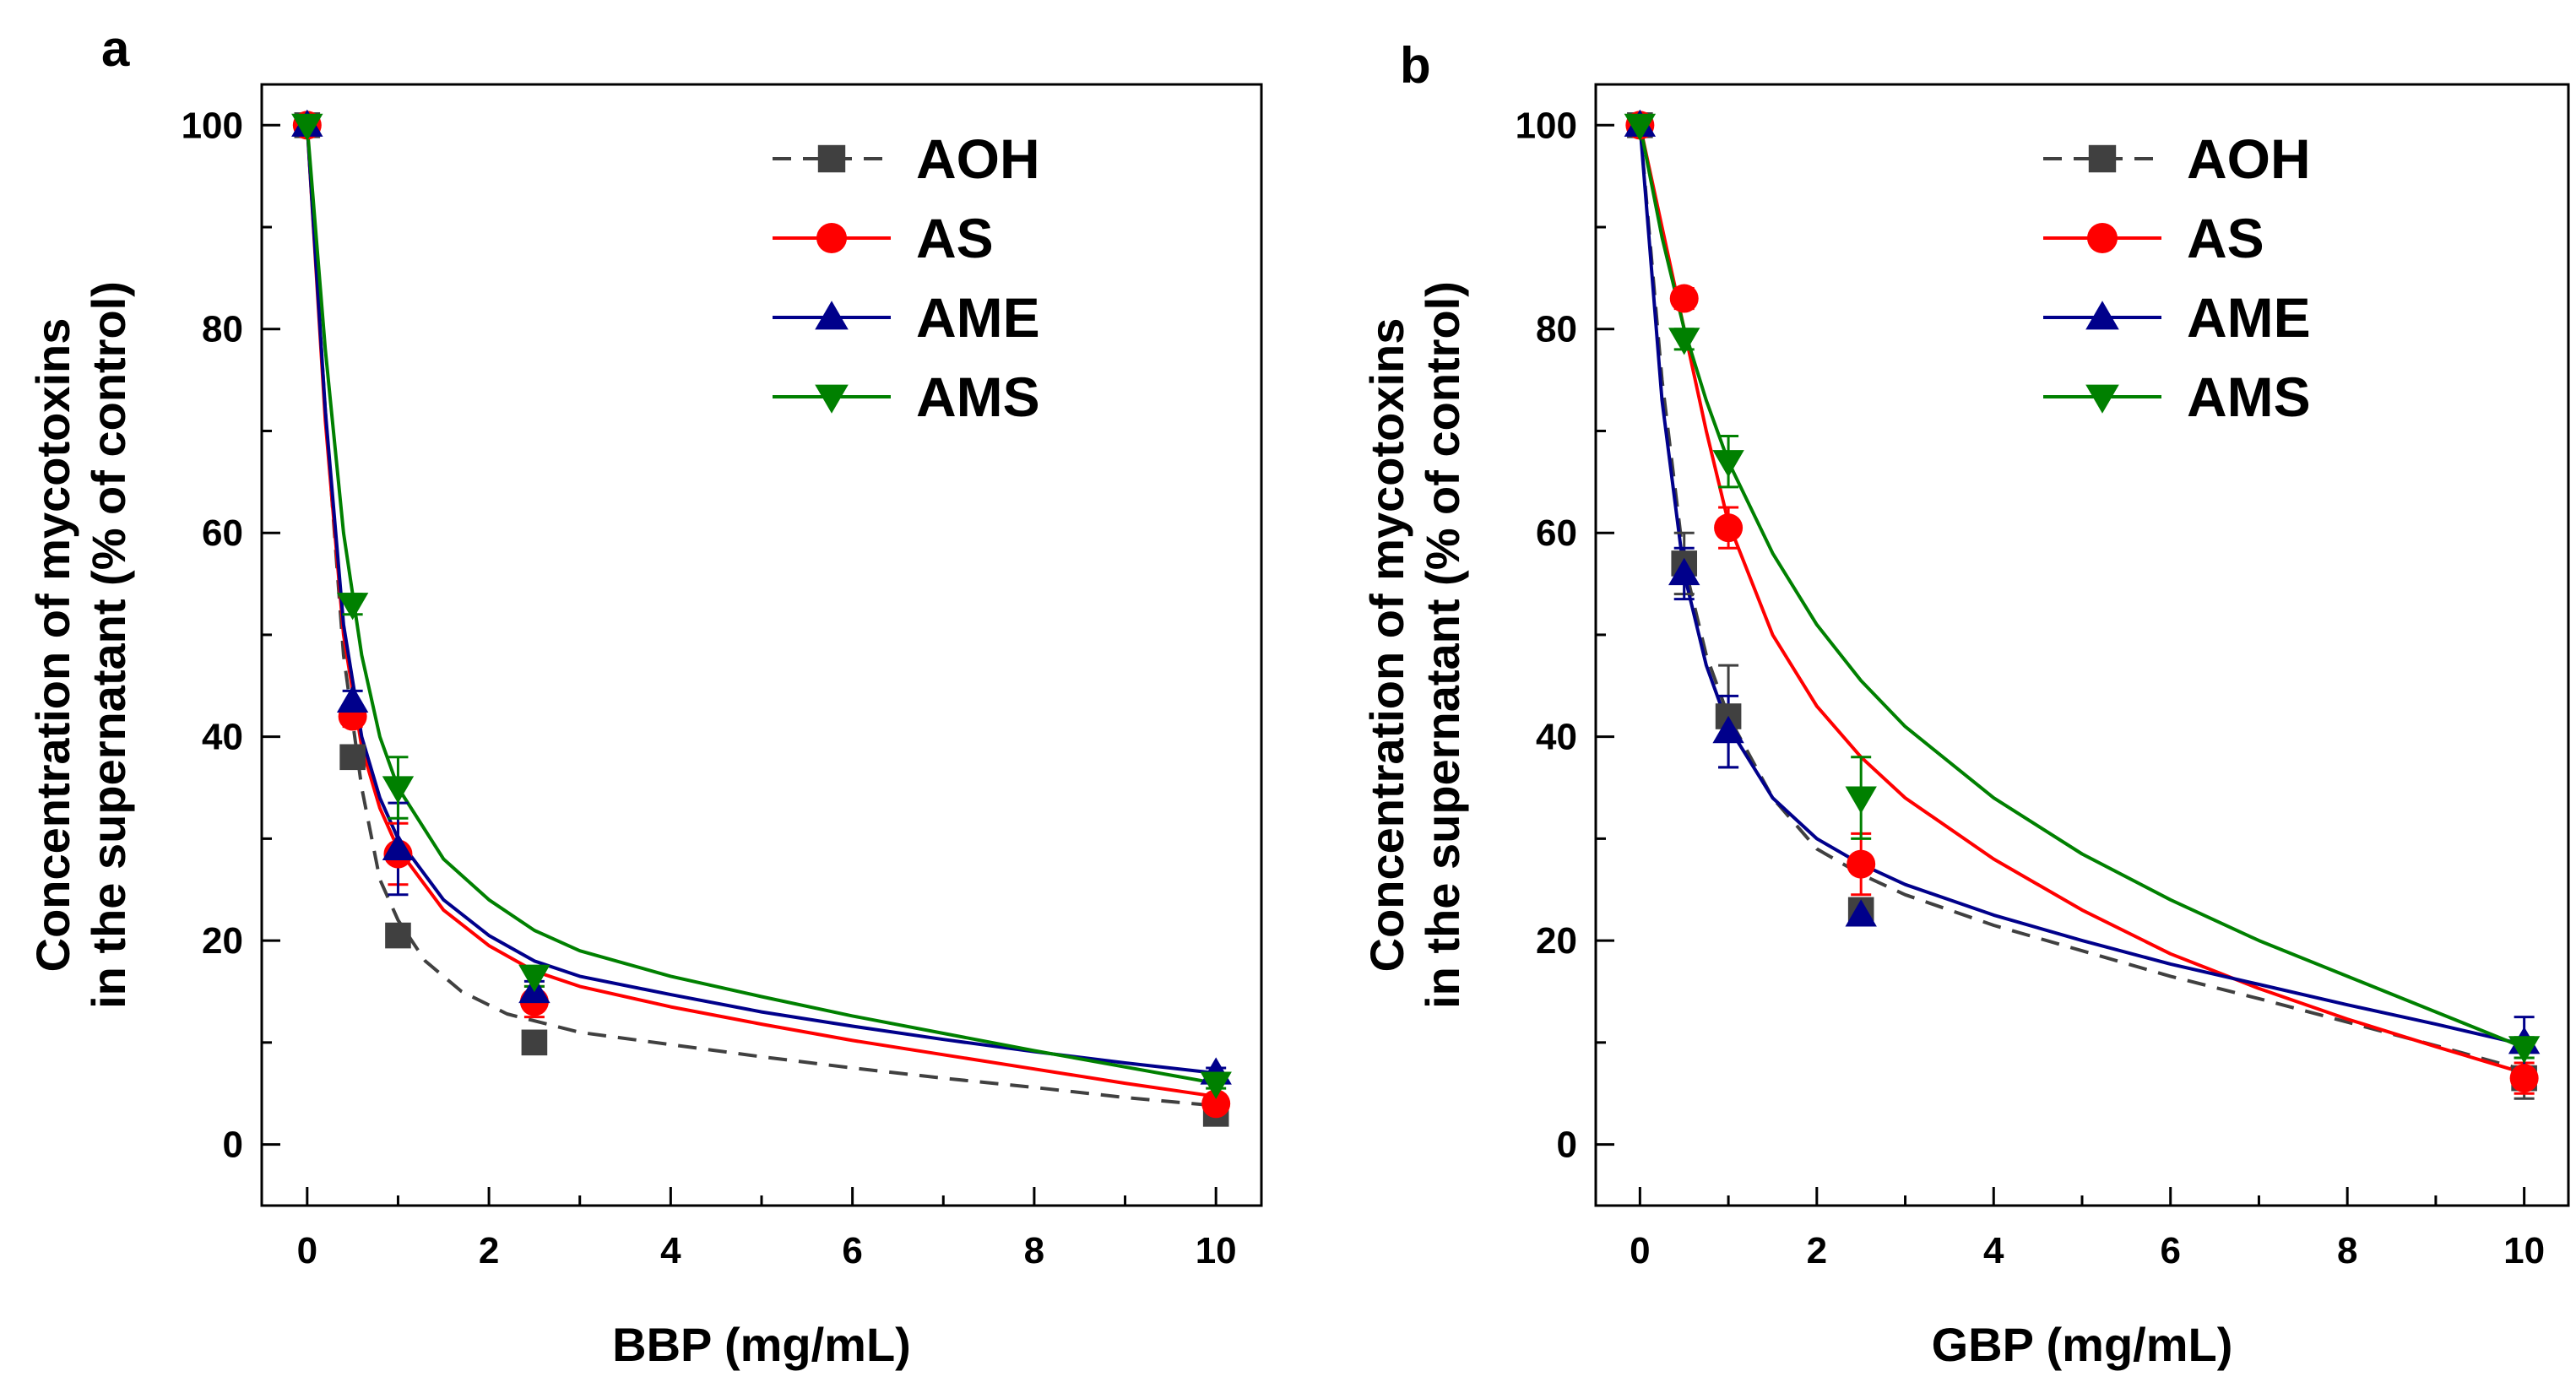 The image size is (2576, 1393). Describe the element at coordinates (852, 1250) in the screenshot. I see `panel-a-x-tick-label: 6` at that location.